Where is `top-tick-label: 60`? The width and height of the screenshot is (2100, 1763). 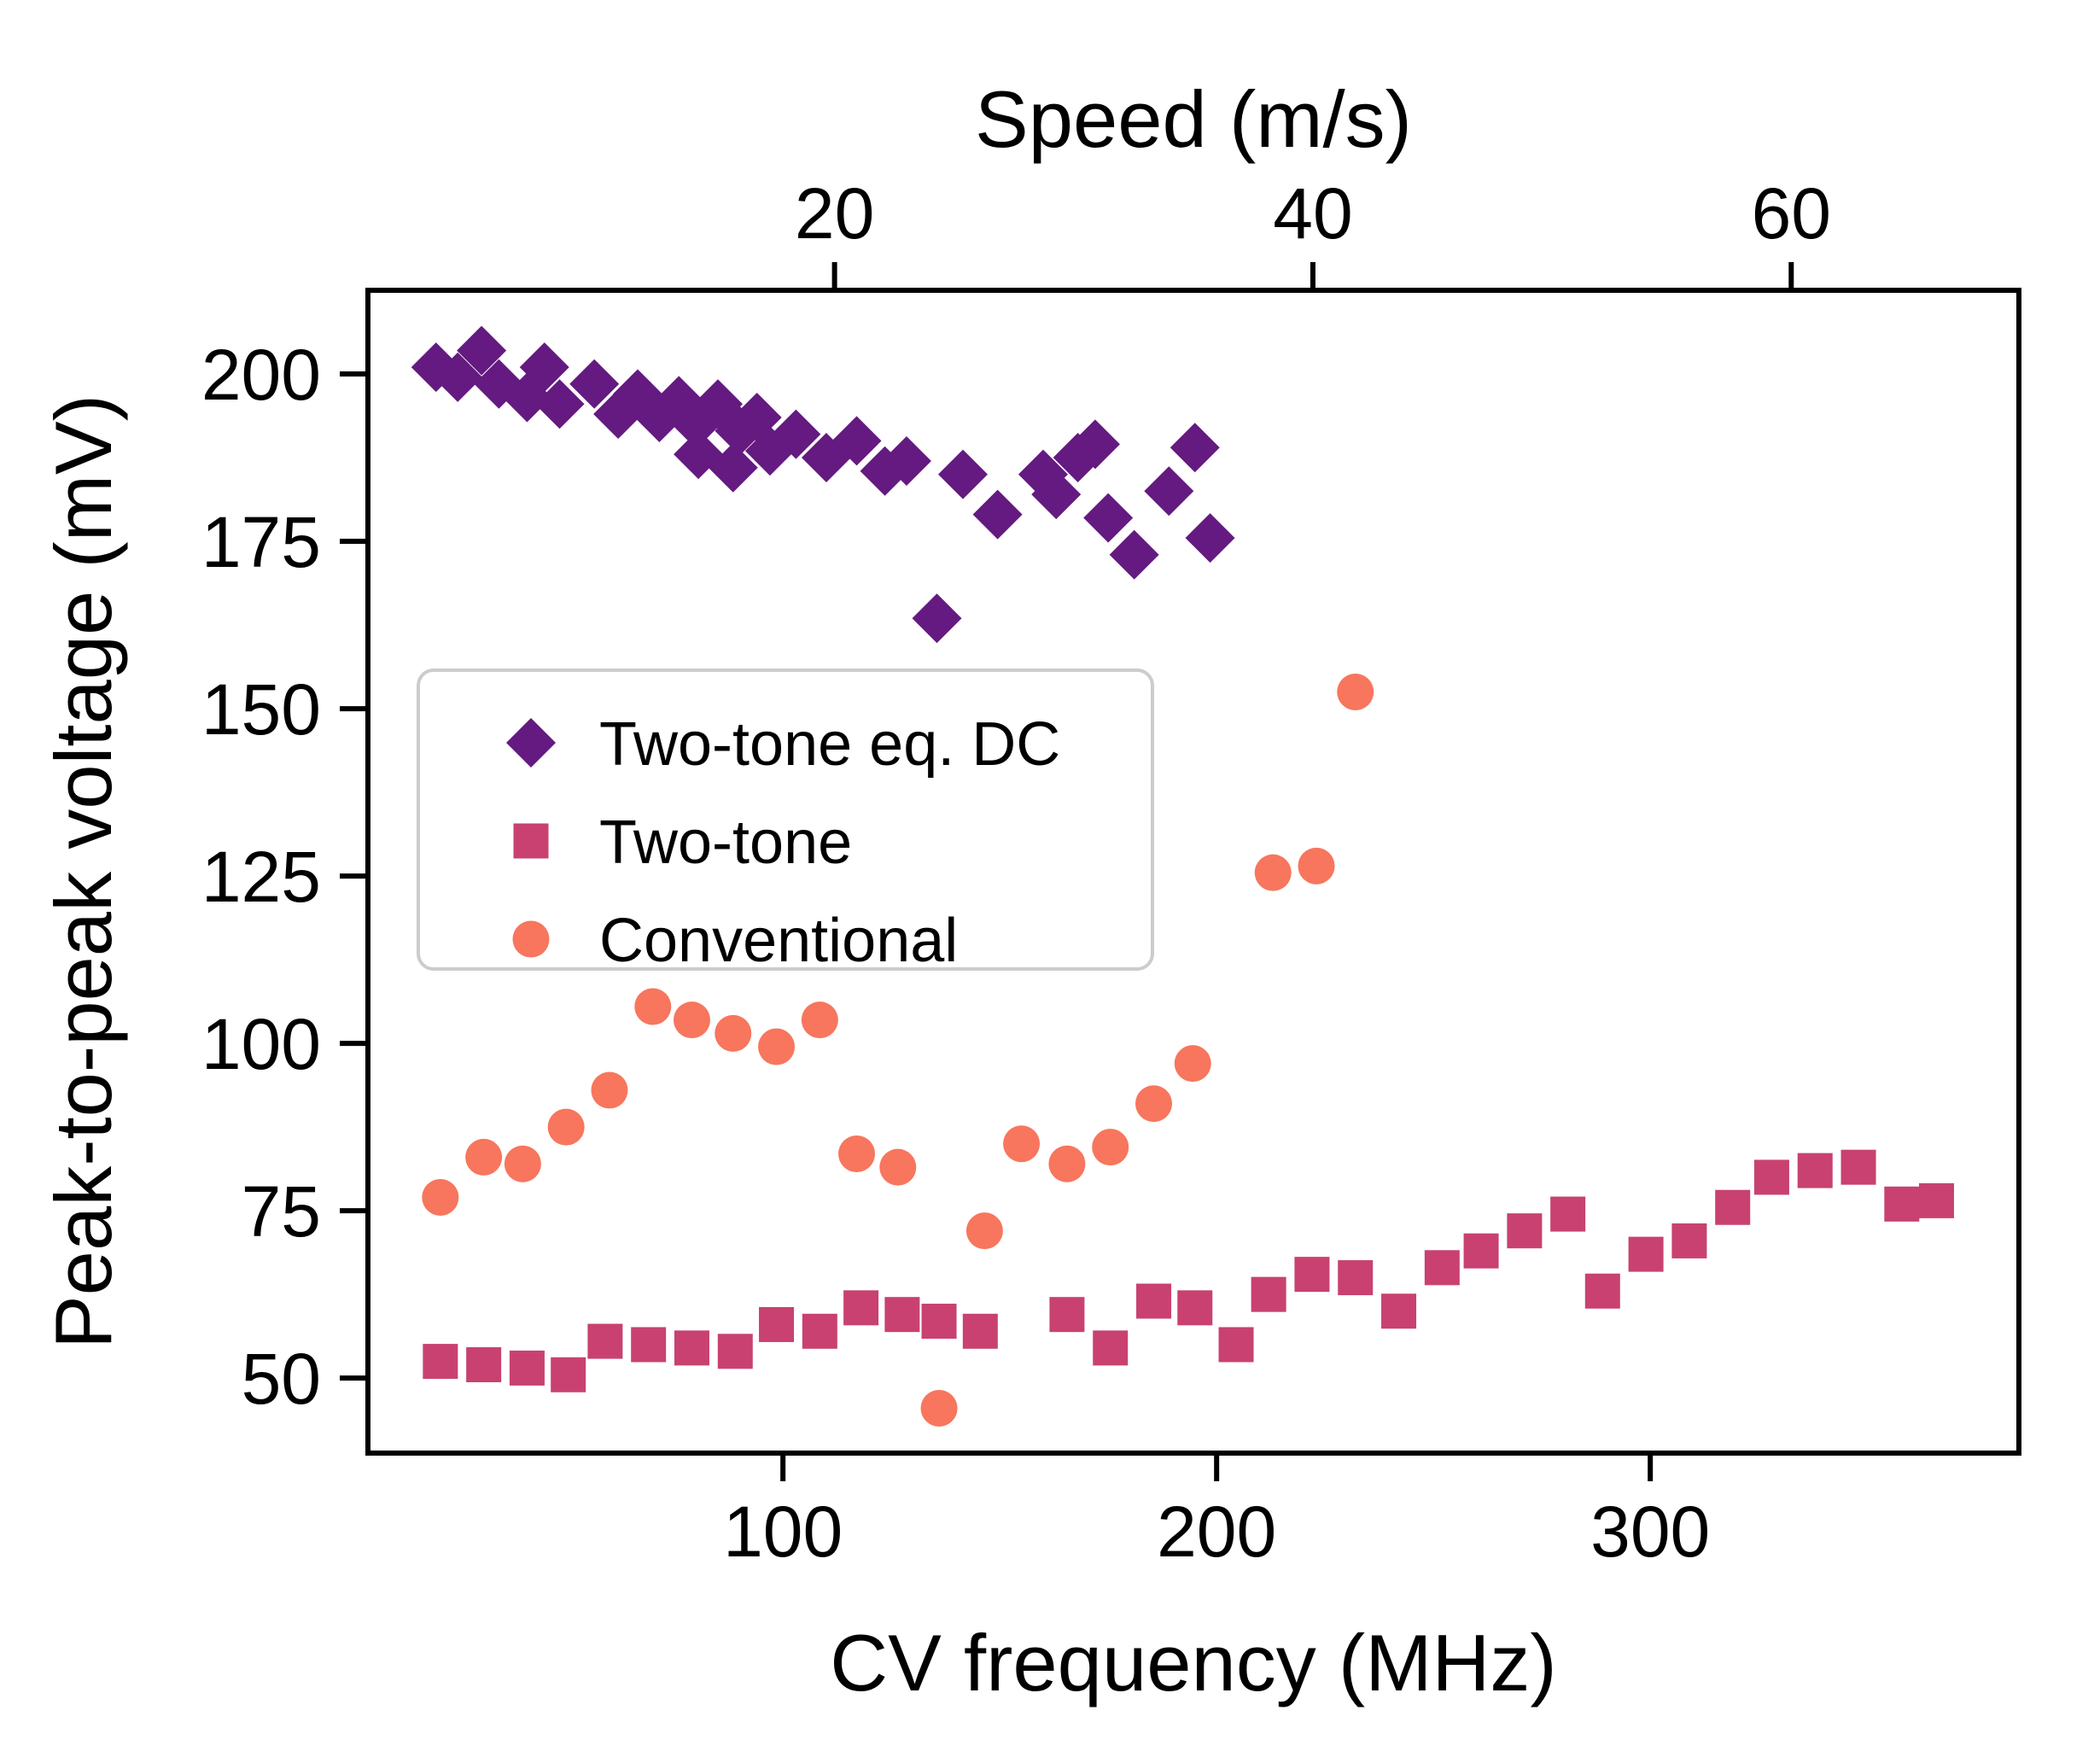 top-tick-label: 60 is located at coordinates (1791, 213).